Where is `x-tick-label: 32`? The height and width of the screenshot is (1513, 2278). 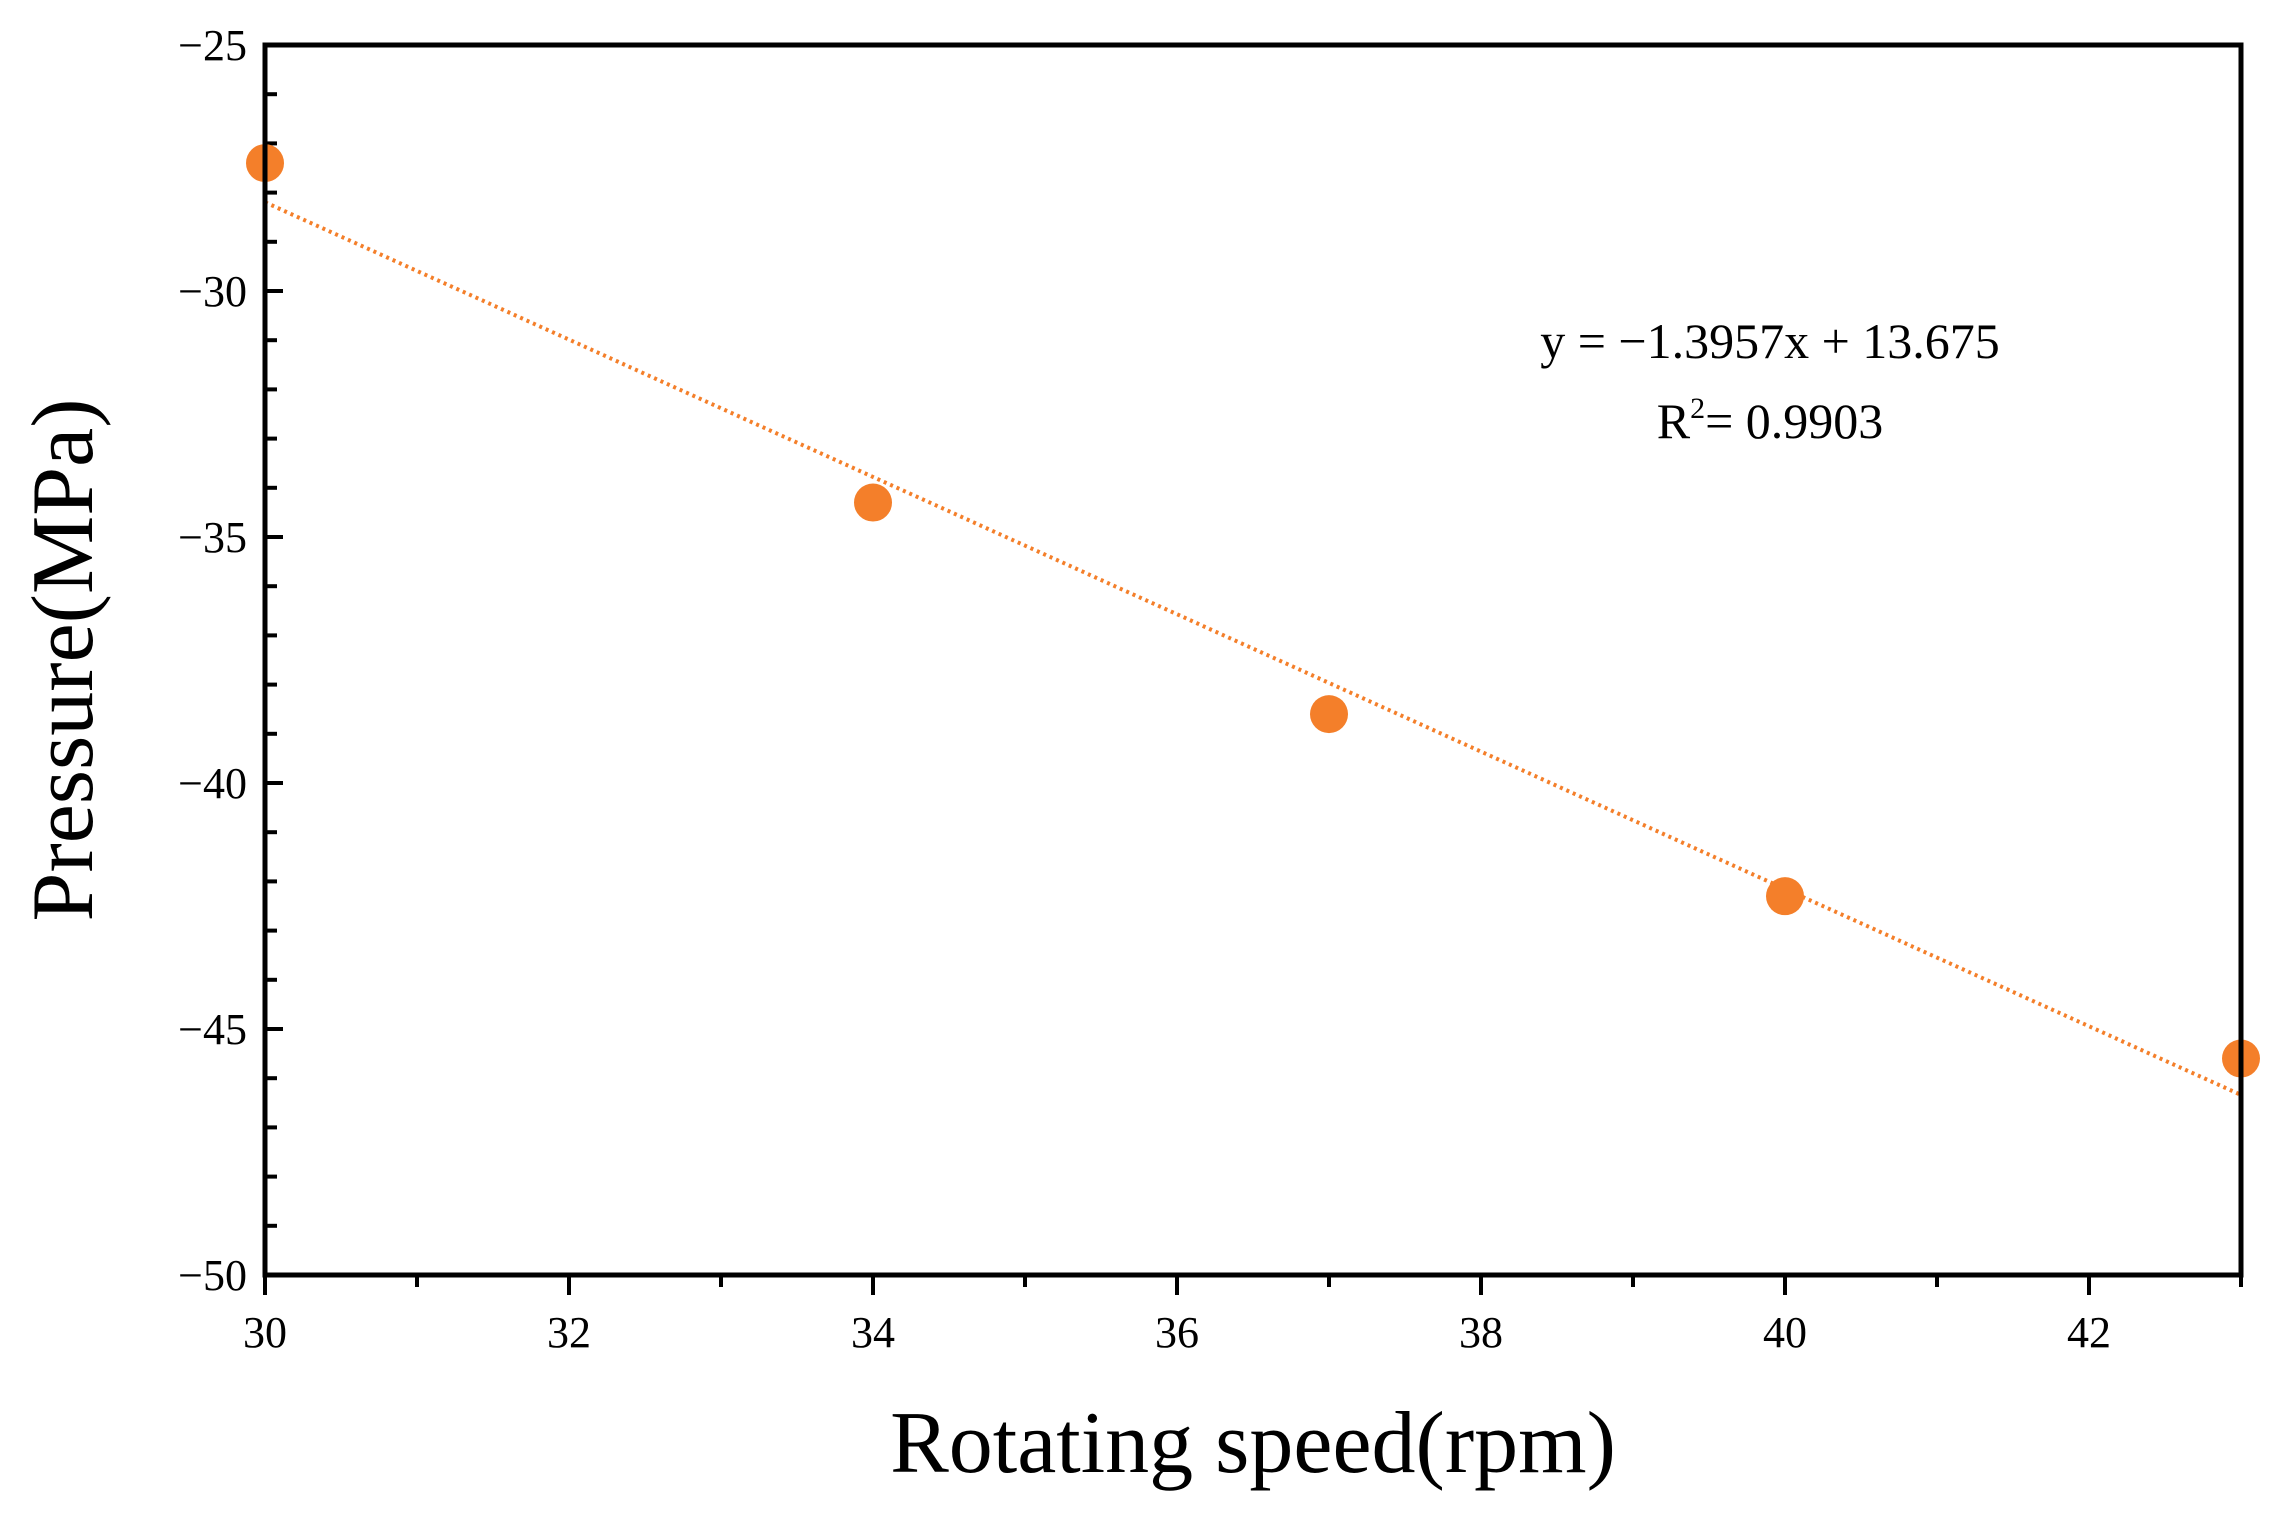
x-tick-label: 32 is located at coordinates (569, 1332).